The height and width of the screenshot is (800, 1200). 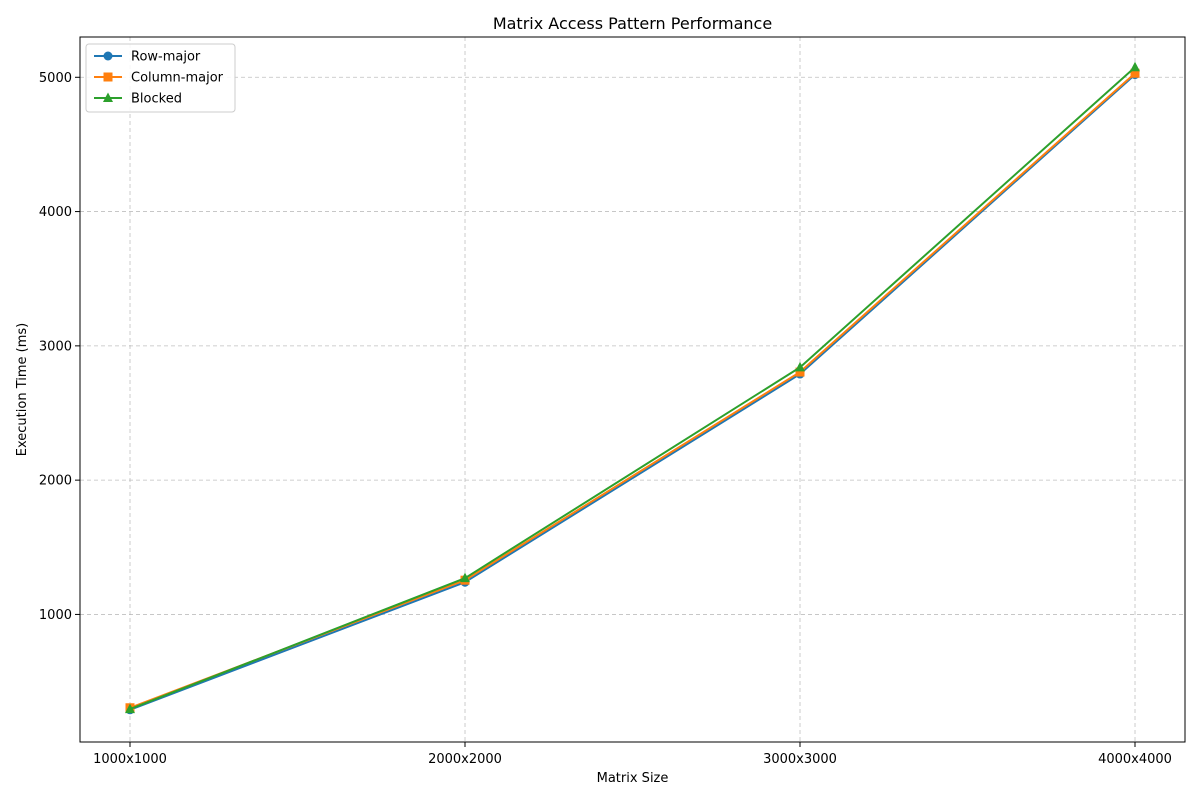 I want to click on legend-label-blocked: Blocked, so click(x=156, y=99).